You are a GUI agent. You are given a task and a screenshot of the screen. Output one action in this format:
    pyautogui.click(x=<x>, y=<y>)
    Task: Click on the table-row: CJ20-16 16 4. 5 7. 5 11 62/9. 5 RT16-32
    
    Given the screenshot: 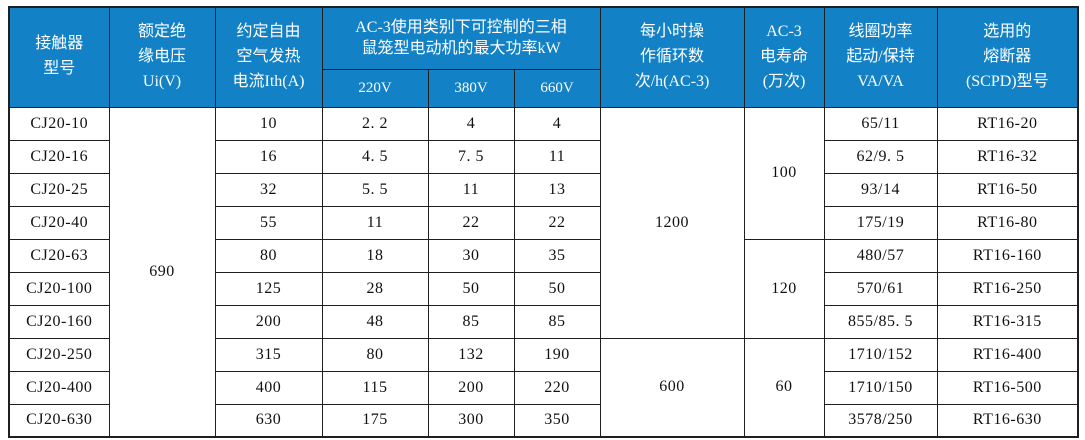 What is the action you would take?
    pyautogui.click(x=543, y=156)
    